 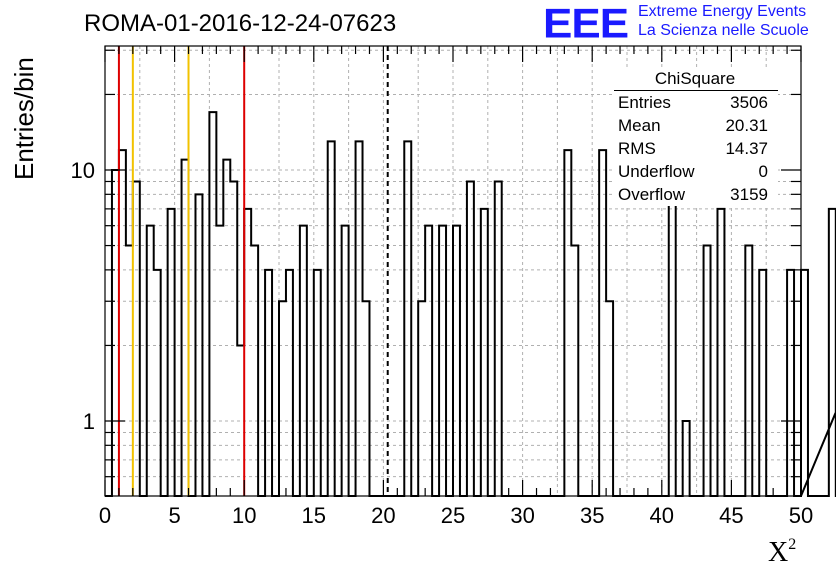 I want to click on x-tick-label: 25, so click(x=453, y=515).